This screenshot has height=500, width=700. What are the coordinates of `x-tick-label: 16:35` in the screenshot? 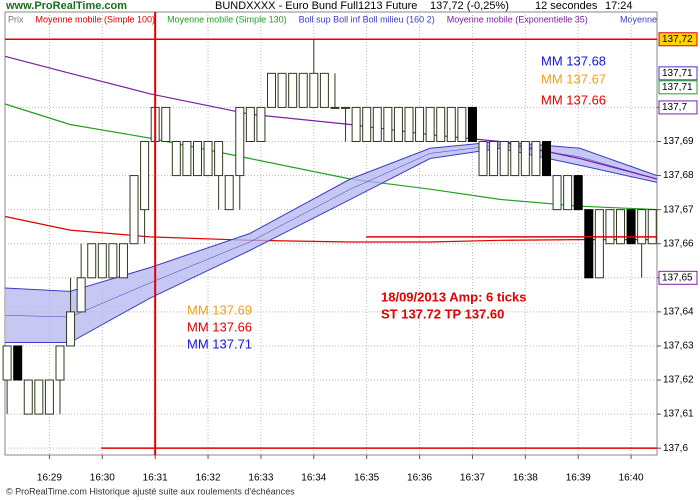 It's located at (366, 478).